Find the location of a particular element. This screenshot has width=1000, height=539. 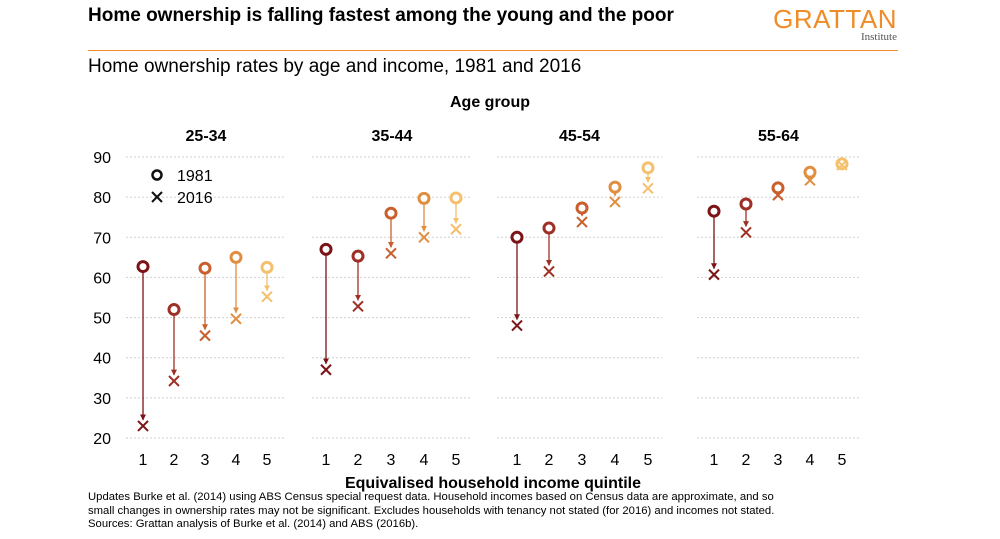

legend-label-2016: 2016 is located at coordinates (195, 198).